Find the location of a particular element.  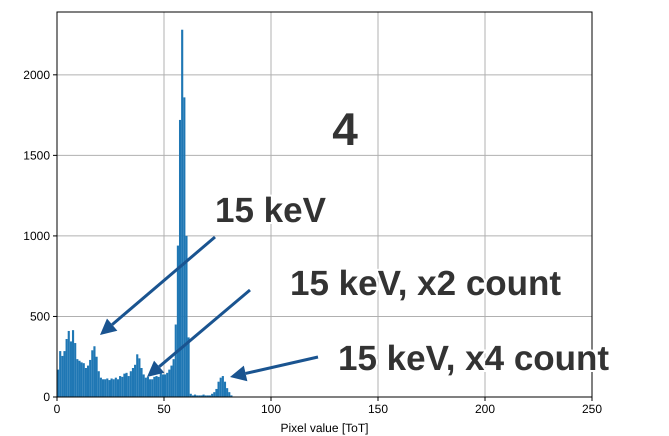

y-tick-label: 1500 is located at coordinates (36, 155).